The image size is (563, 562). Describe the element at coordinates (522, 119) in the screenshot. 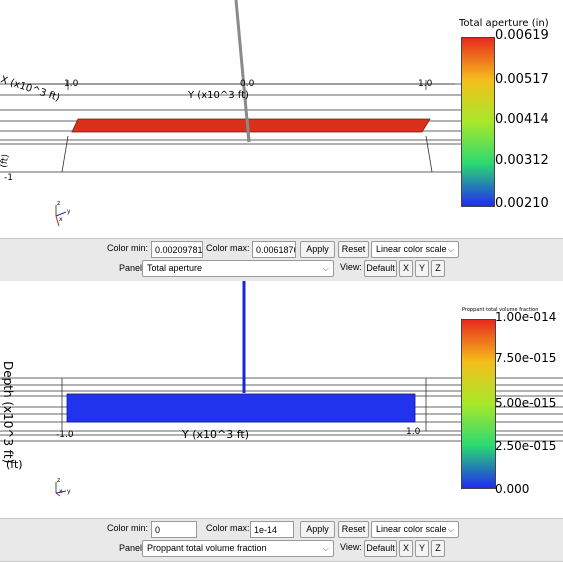

I see `colorbar-tick: 0.00414` at that location.